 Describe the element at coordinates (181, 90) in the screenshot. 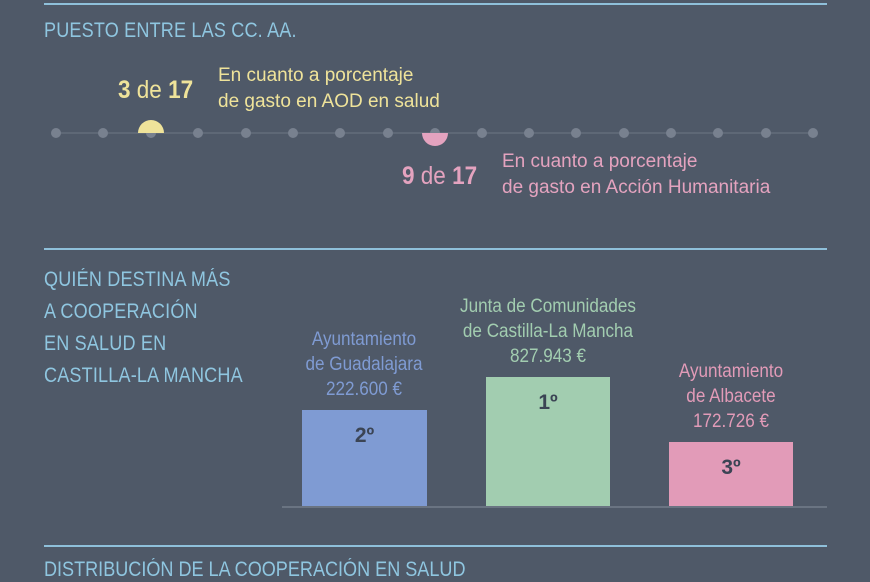

I see `aod-rank-total: 17` at that location.